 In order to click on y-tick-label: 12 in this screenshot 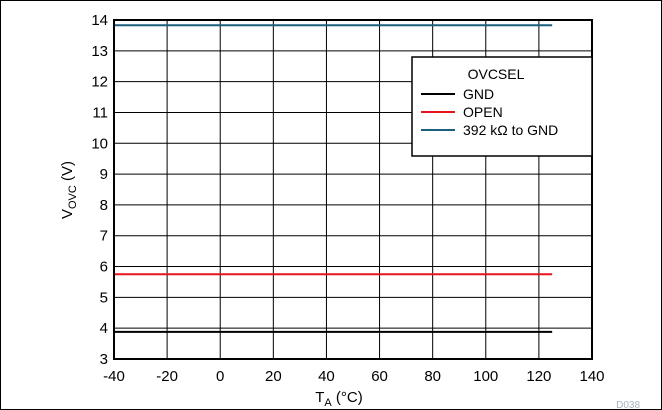, I will do `click(99, 82)`.